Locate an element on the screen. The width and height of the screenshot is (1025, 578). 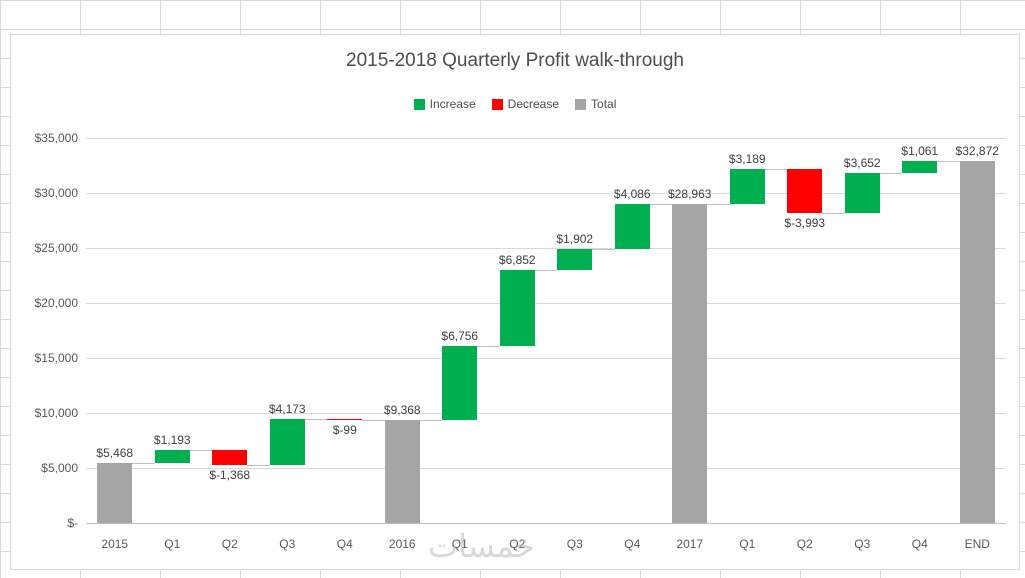
total-swatch-icon is located at coordinates (581, 104).